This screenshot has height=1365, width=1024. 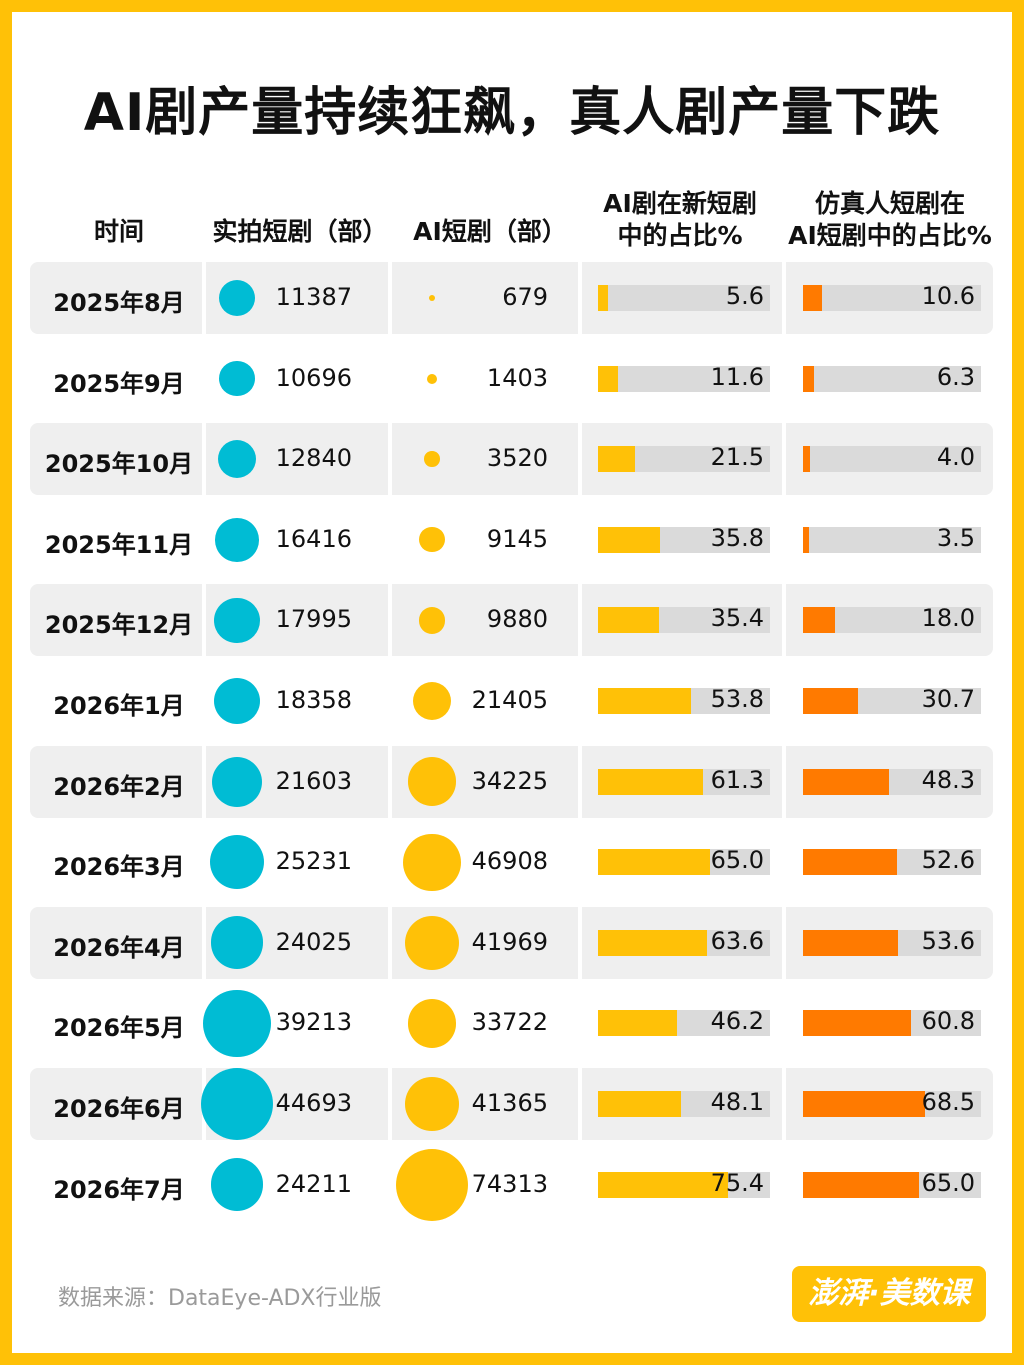 I want to click on sim-share-value: 18.0, so click(x=948, y=618).